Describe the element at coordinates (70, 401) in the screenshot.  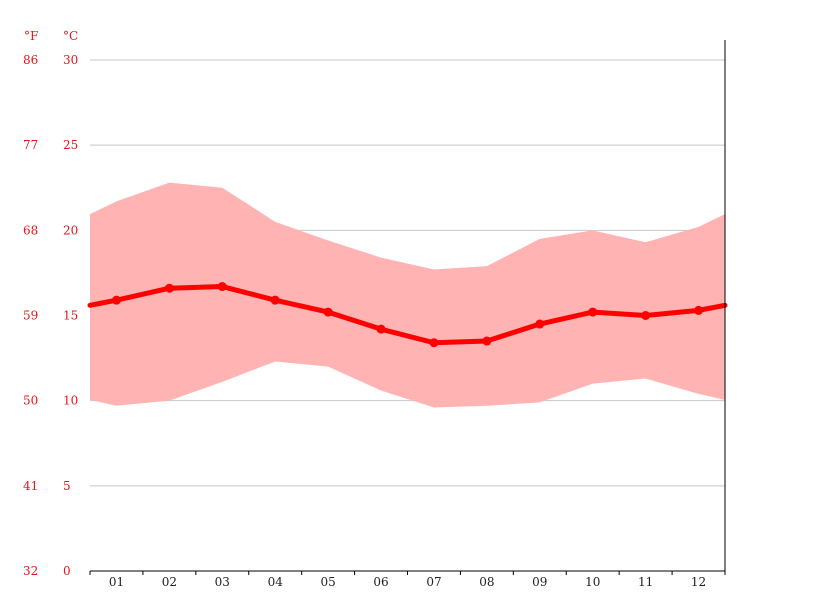
I see `y-tick-label-c: 10` at that location.